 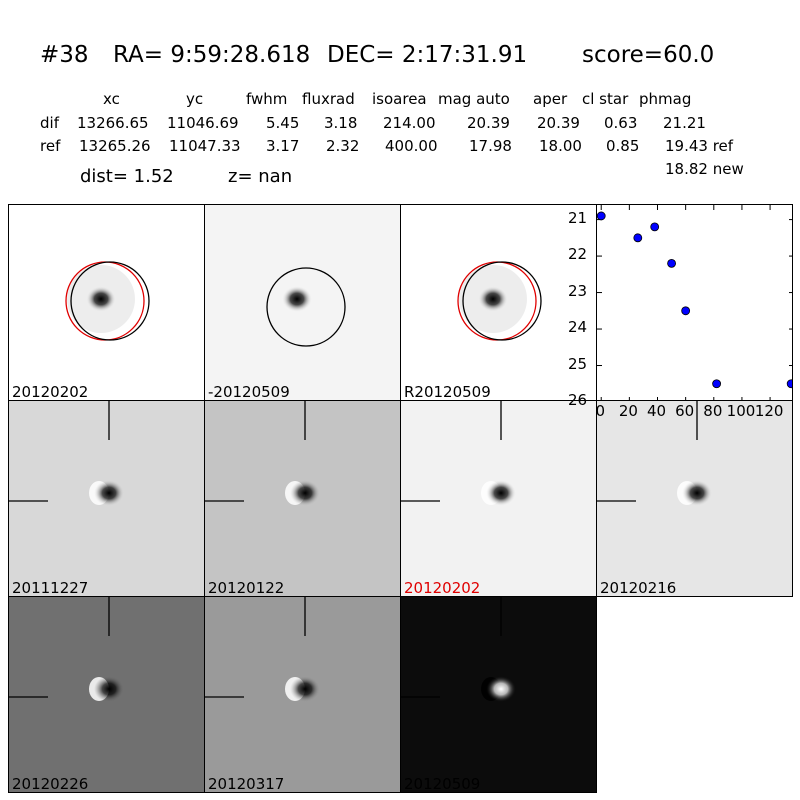 I want to click on x-tick-label: 40, so click(x=657, y=411).